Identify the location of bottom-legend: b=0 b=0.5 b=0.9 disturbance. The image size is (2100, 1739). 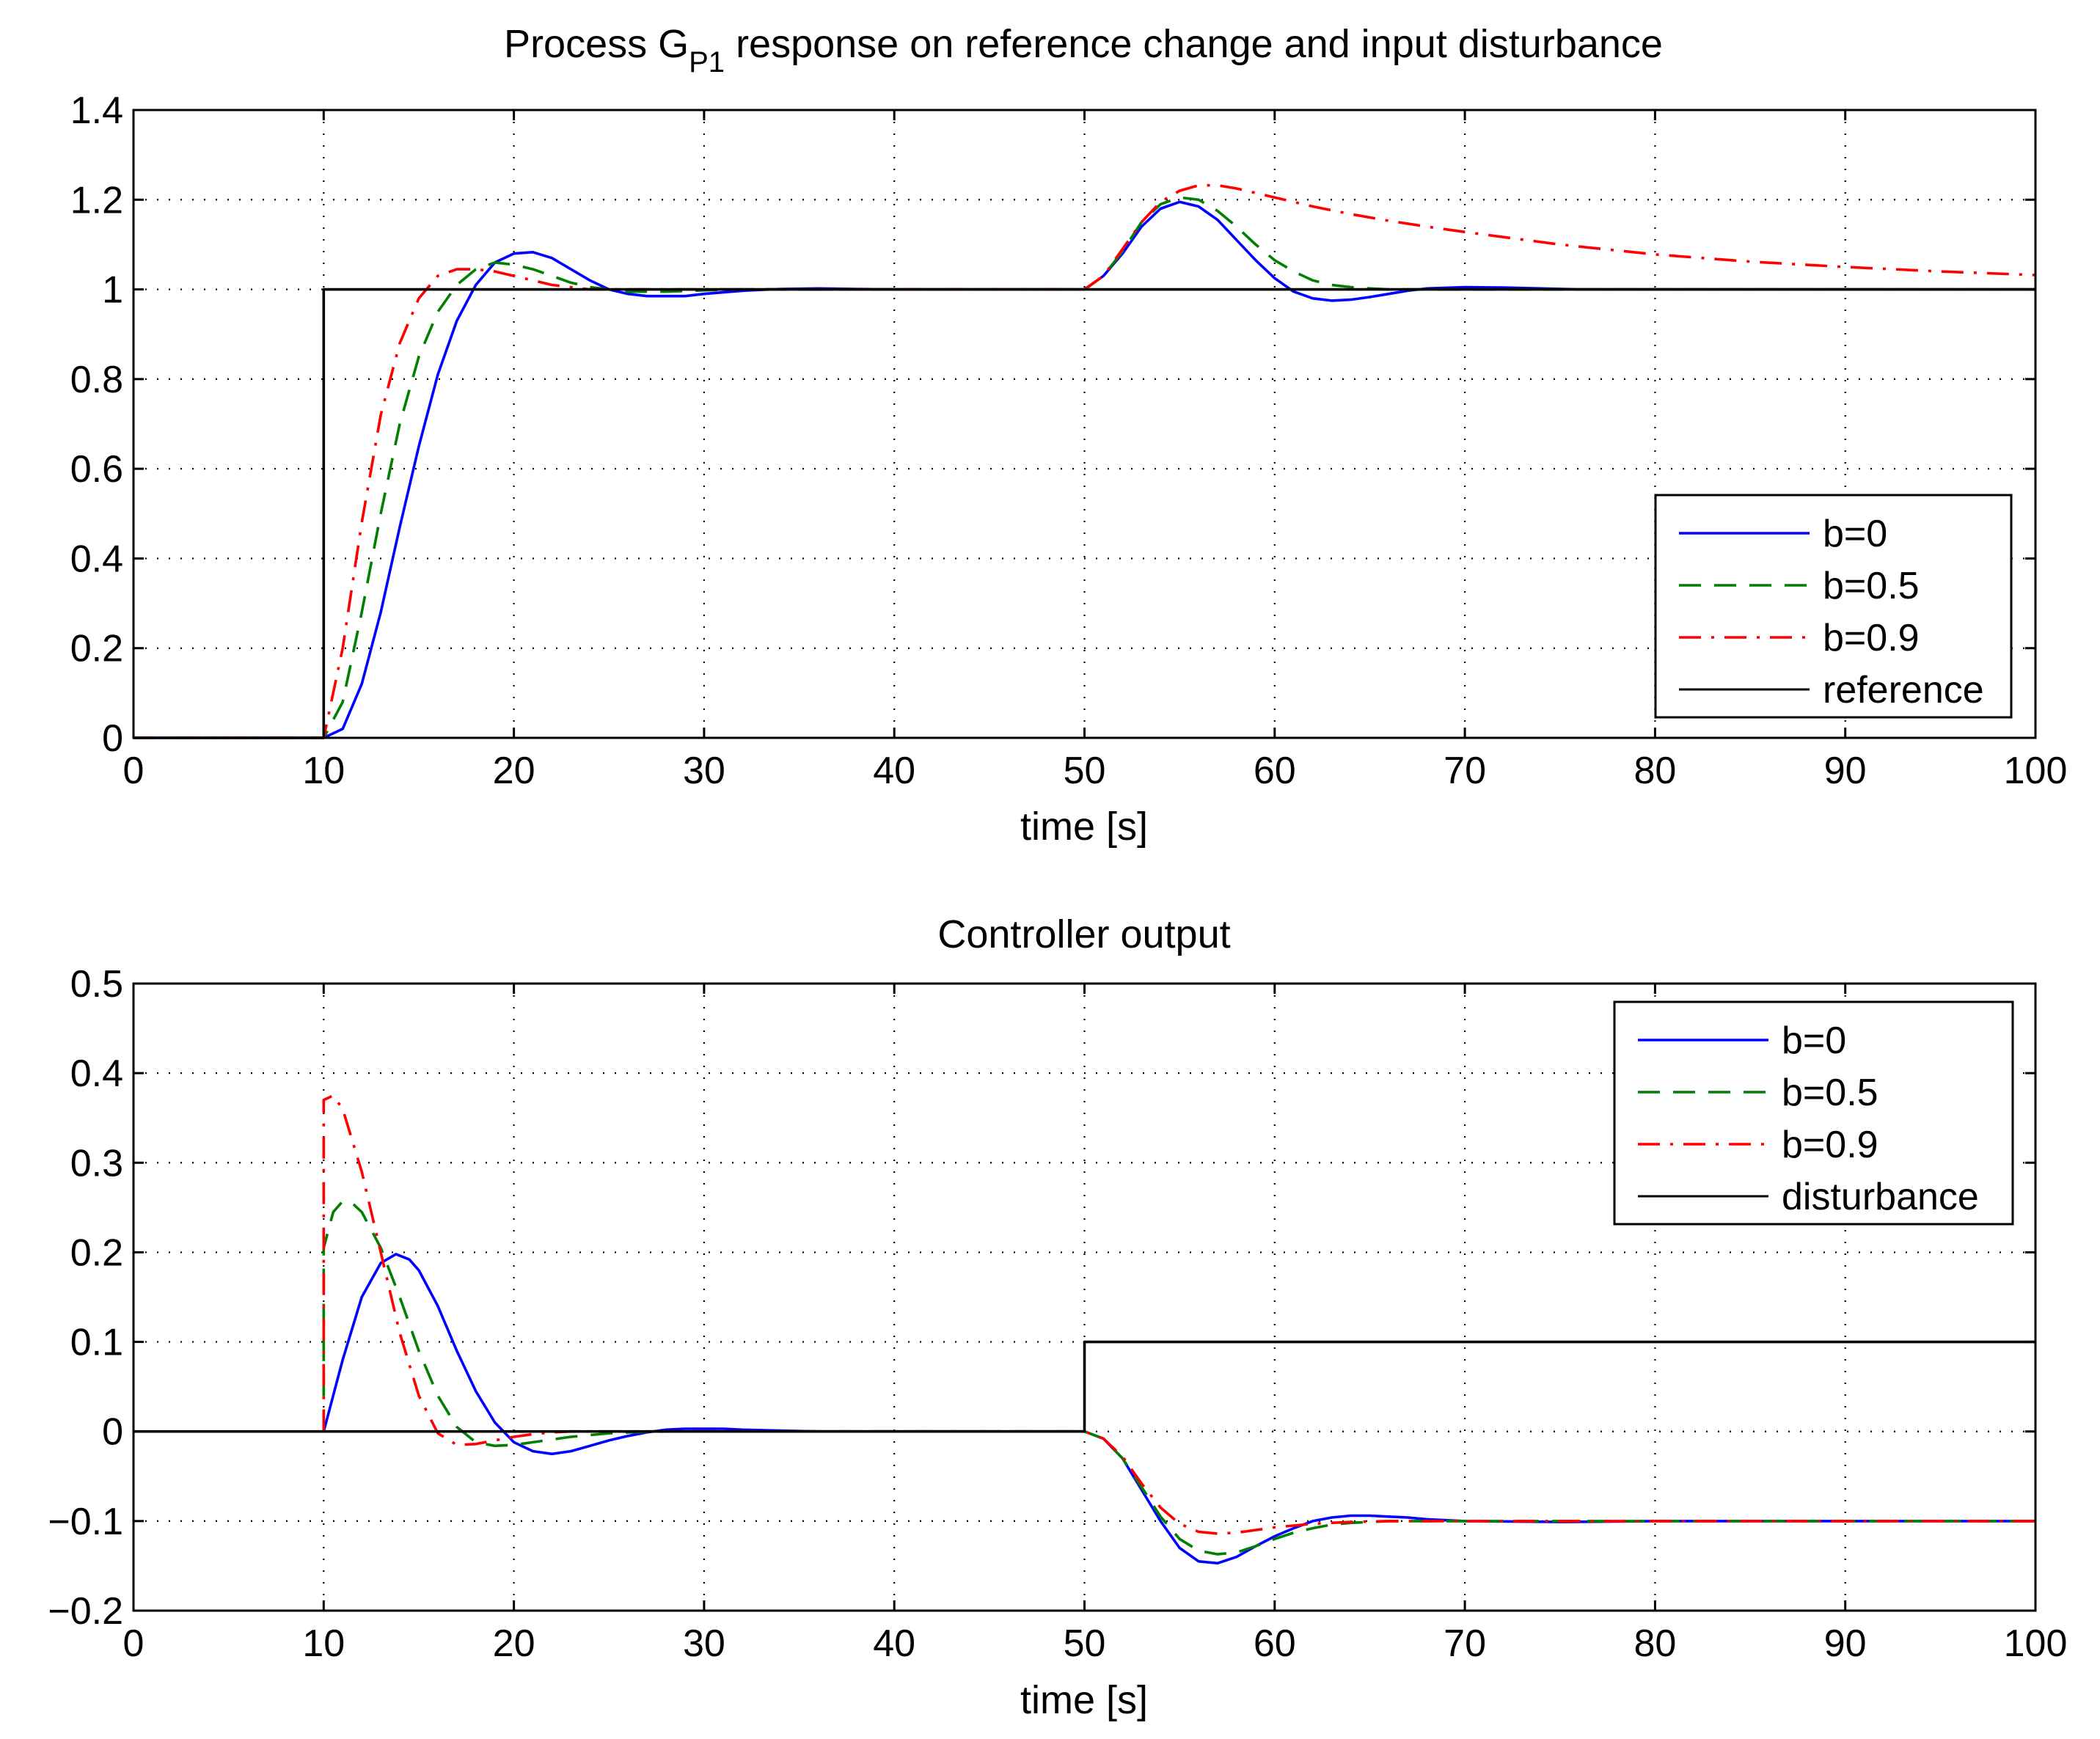
(1813, 1113).